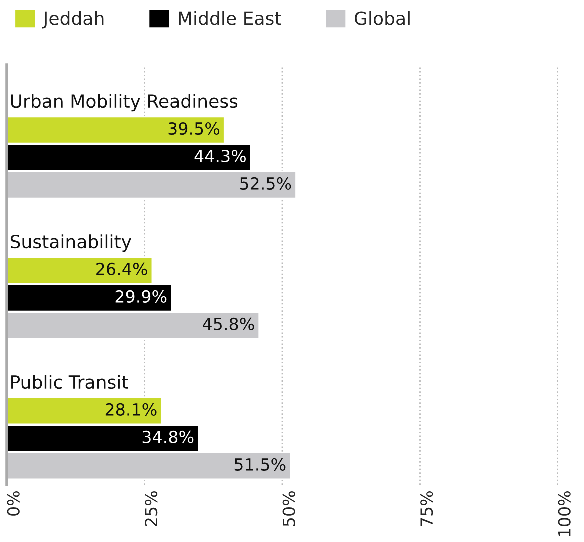  I want to click on data-label: 39.5%, so click(194, 129).